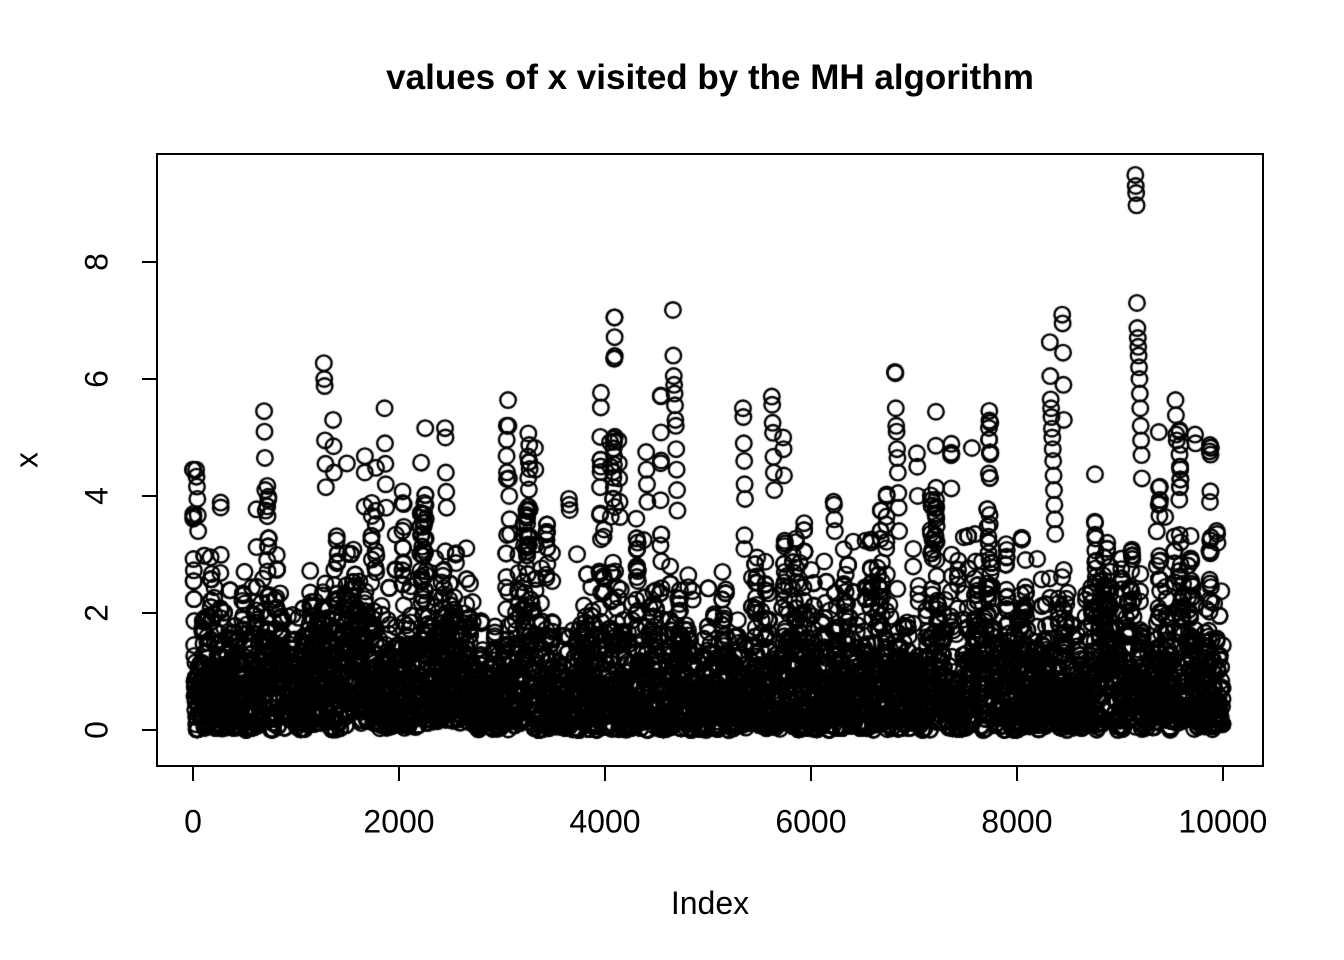  Describe the element at coordinates (96, 379) in the screenshot. I see `y-tick-label: 6` at that location.